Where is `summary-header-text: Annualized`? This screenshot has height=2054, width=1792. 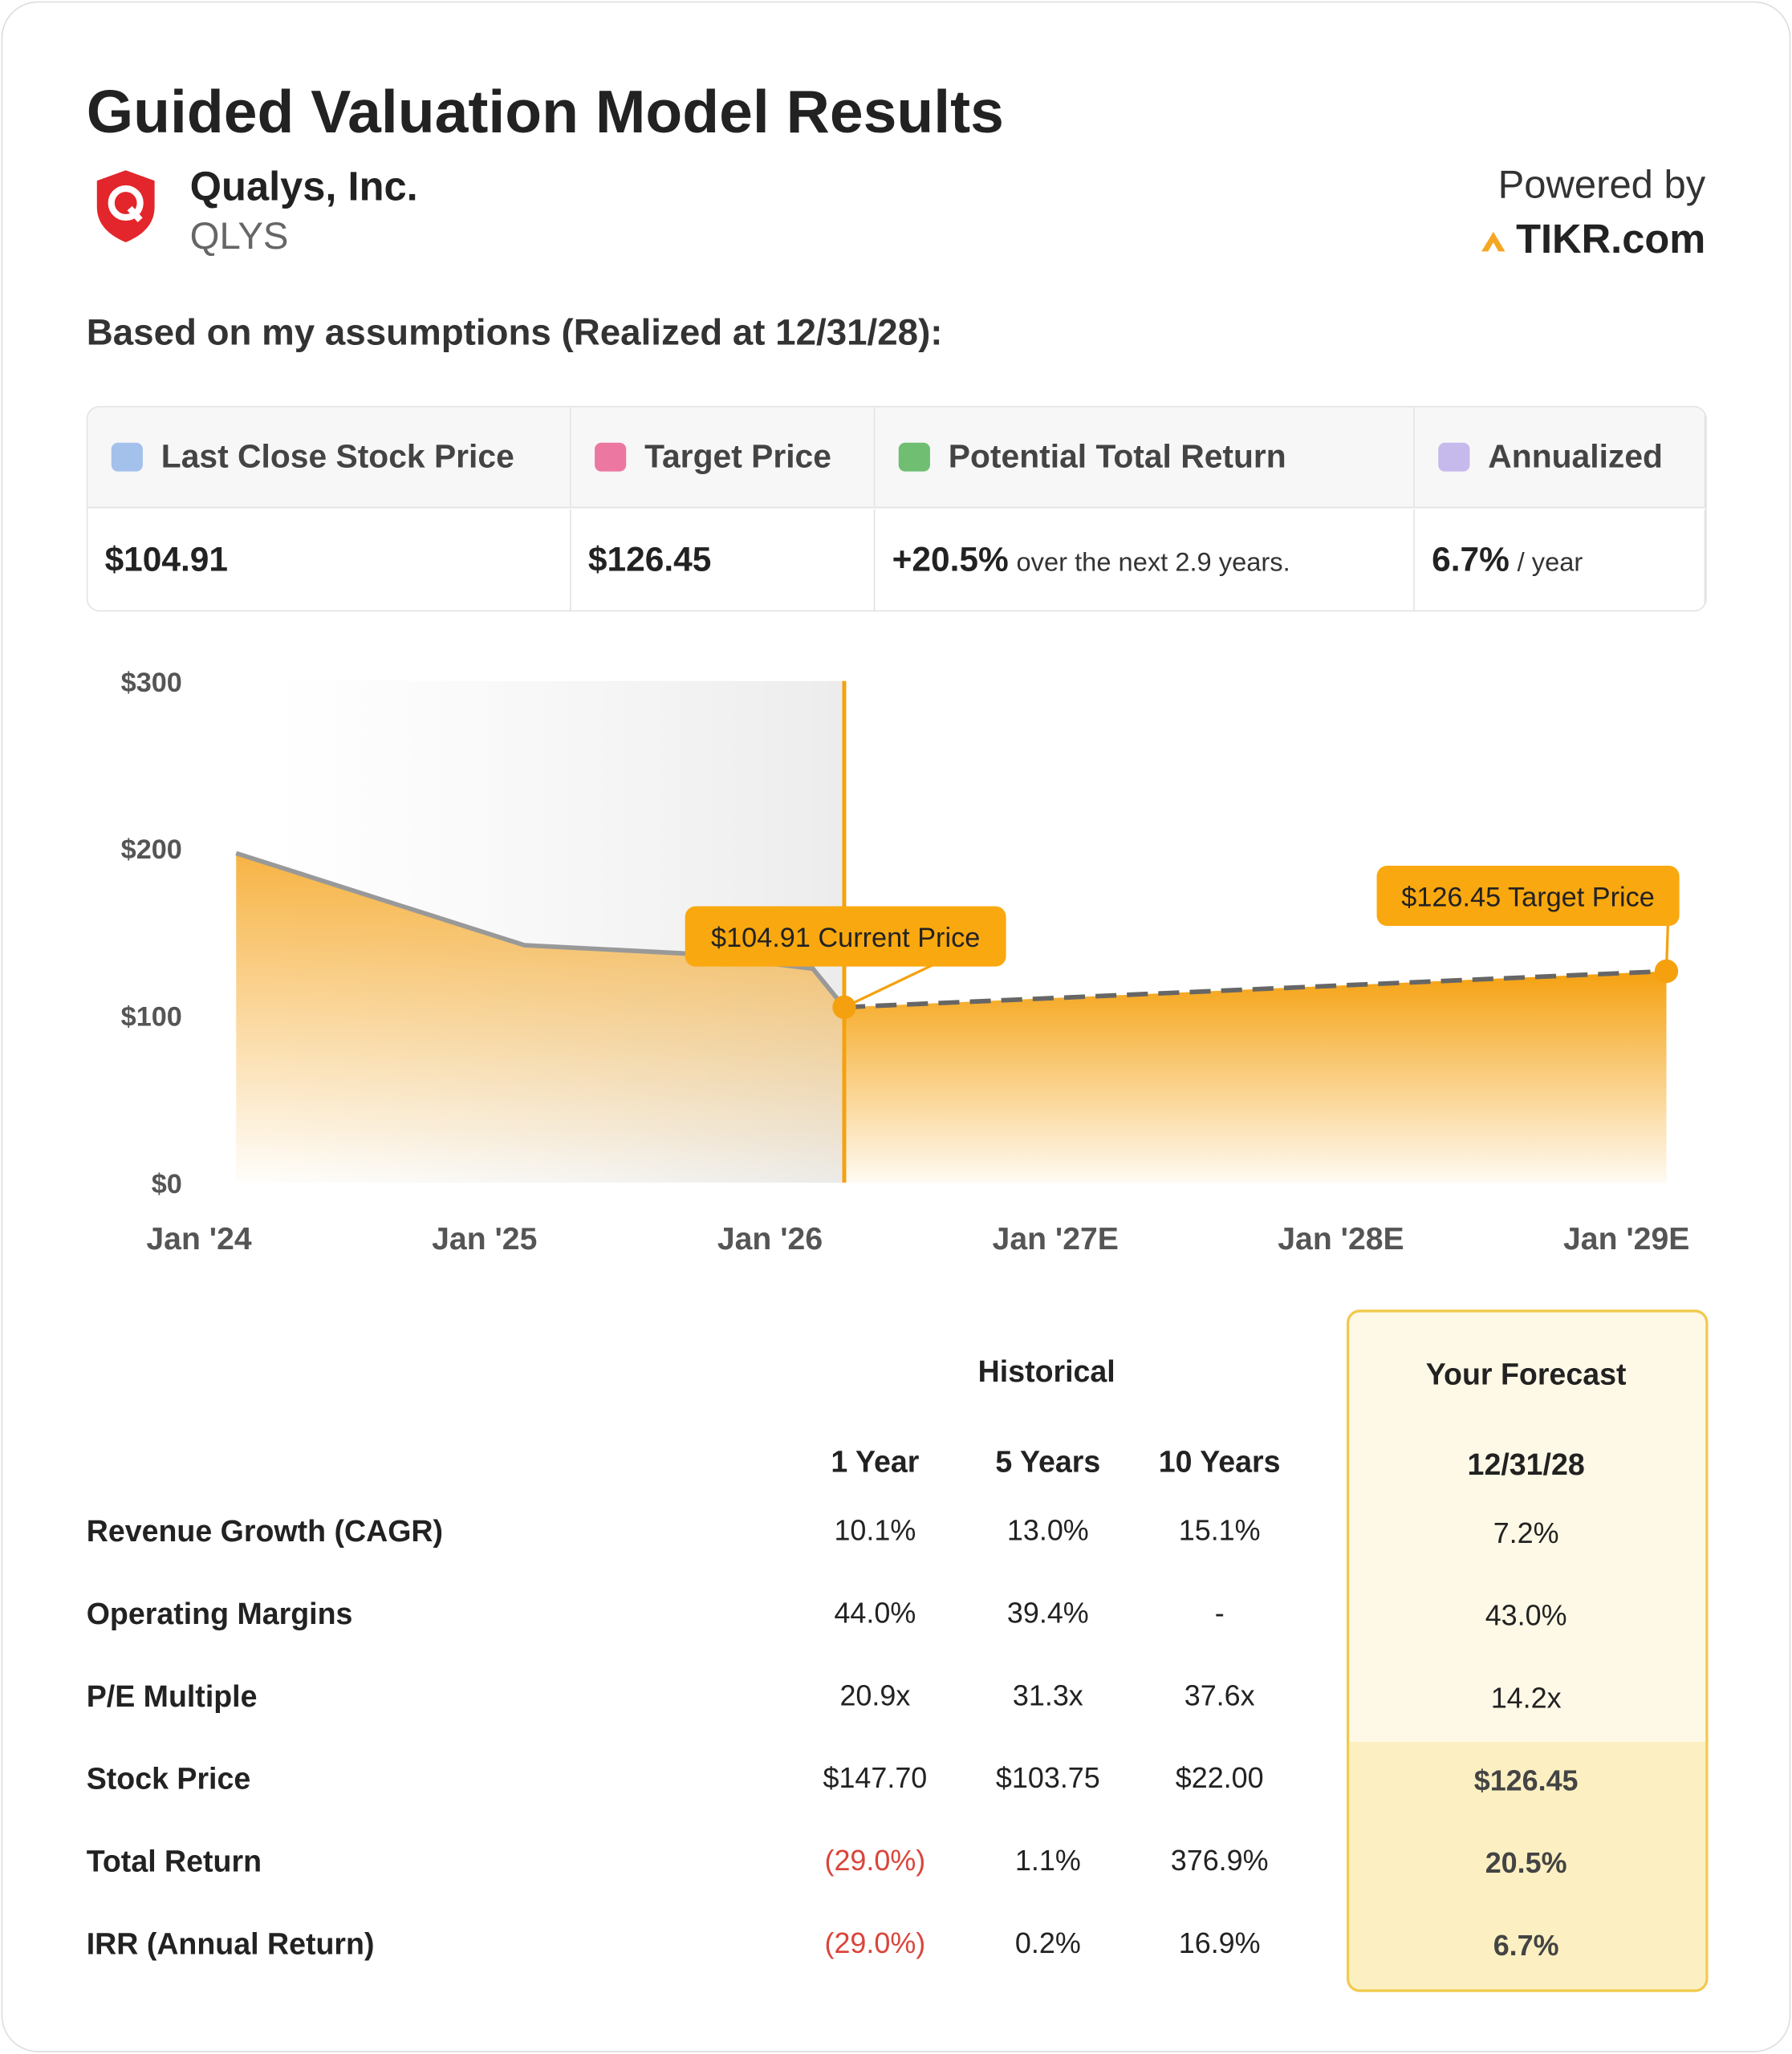
summary-header-text: Annualized is located at coordinates (1575, 457).